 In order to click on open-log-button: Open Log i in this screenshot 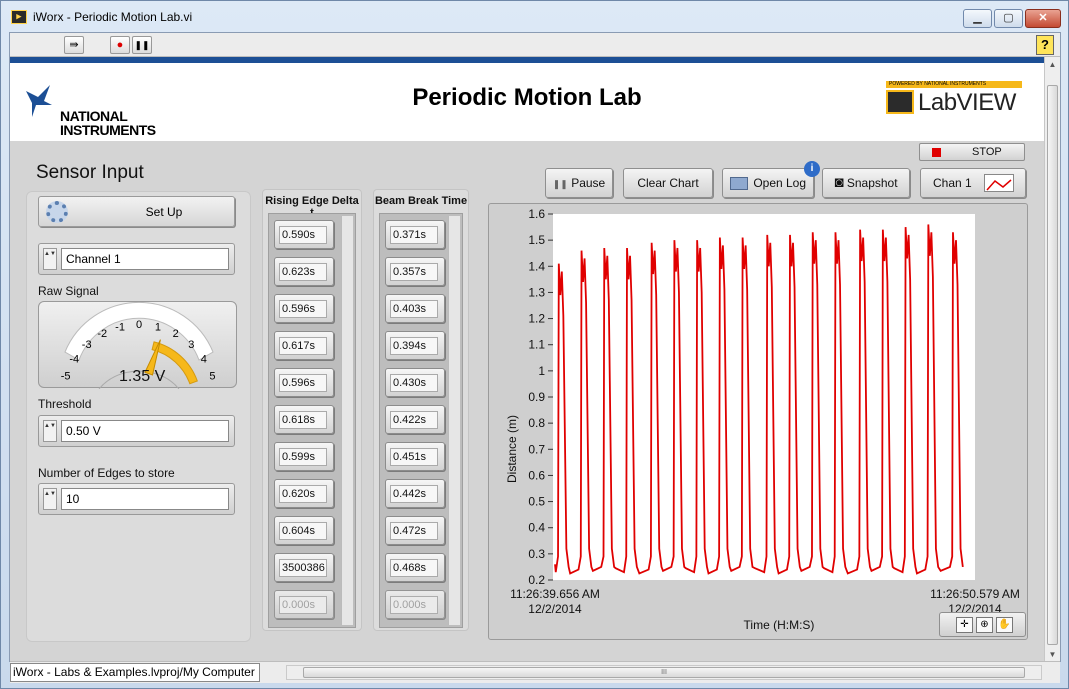, I will do `click(771, 179)`.